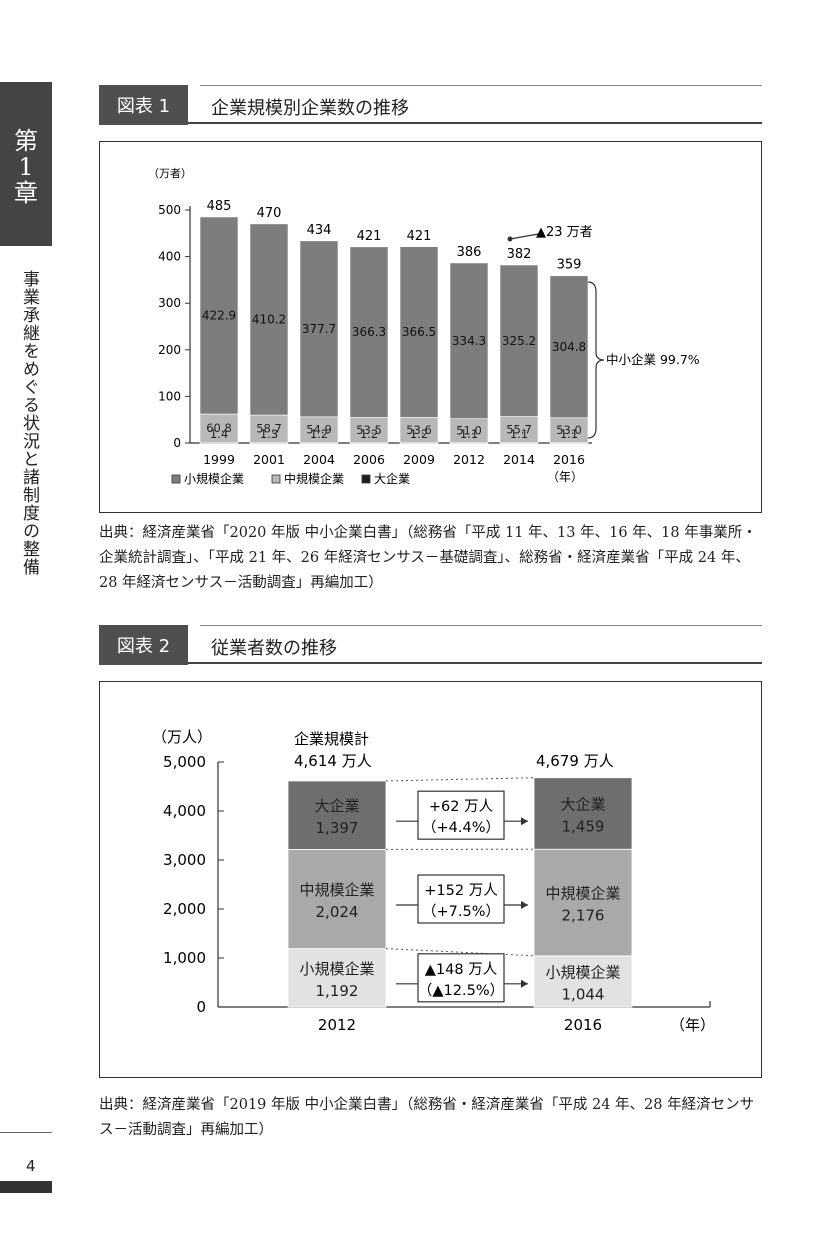 This screenshot has width=832, height=1242. What do you see at coordinates (310, 108) in the screenshot?
I see `figure1-title: 企業規模別企業数の推移` at bounding box center [310, 108].